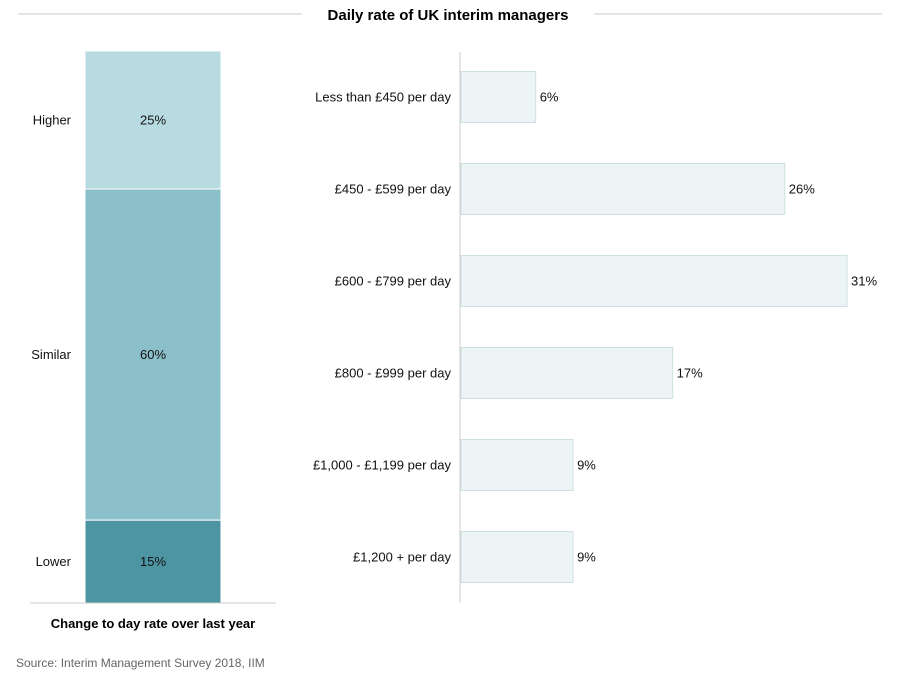 The width and height of the screenshot is (900, 674). I want to click on hbar-category-label-1: £450 - £599 per day, so click(393, 189).